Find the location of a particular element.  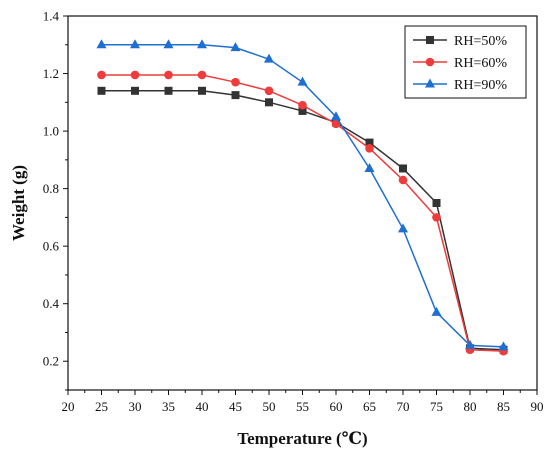

x-tick-label: 70 is located at coordinates (403, 406).